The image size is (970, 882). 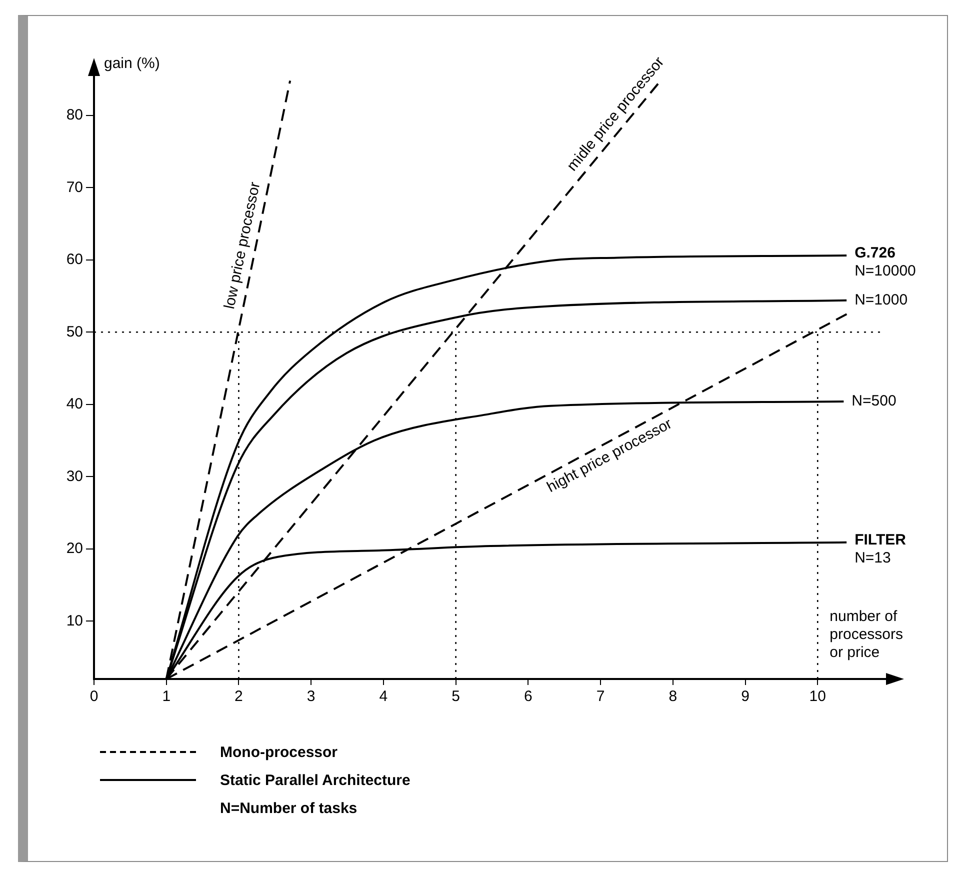 I want to click on x-tick-label: 6, so click(x=528, y=697).